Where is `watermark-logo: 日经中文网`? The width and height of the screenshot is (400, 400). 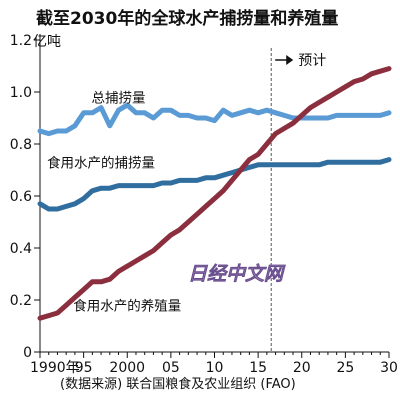
watermark-logo: 日经中文网 is located at coordinates (237, 274).